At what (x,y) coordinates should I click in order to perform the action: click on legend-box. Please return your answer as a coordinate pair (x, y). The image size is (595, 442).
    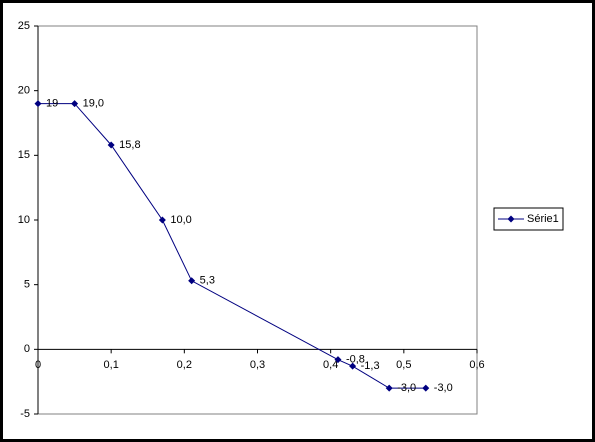
    Looking at the image, I should click on (528, 219).